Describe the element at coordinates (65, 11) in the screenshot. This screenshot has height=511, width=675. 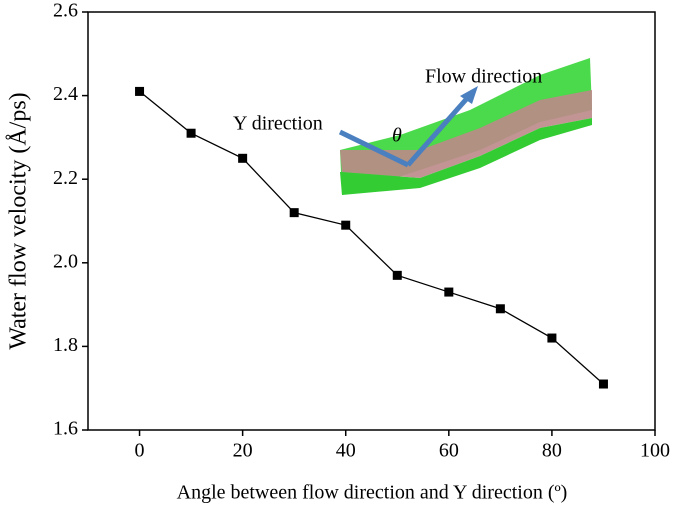
I see `y-tick-label: 2.6` at that location.